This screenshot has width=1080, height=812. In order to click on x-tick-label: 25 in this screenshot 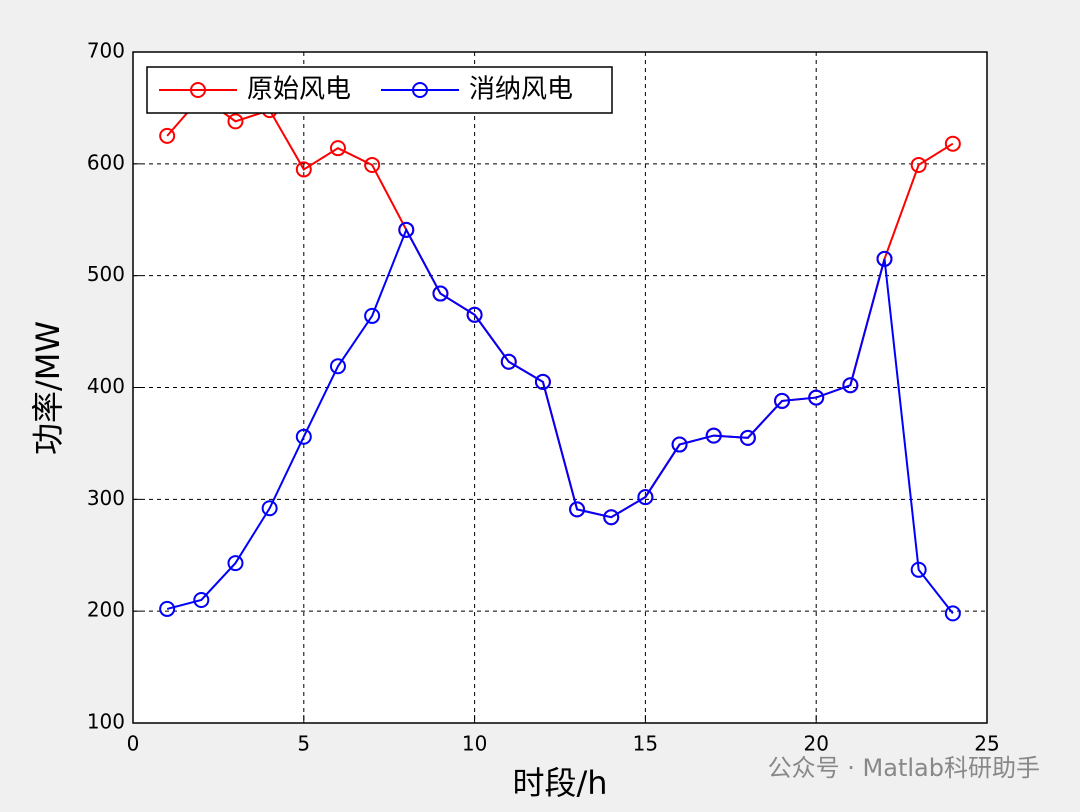, I will do `click(986, 744)`.